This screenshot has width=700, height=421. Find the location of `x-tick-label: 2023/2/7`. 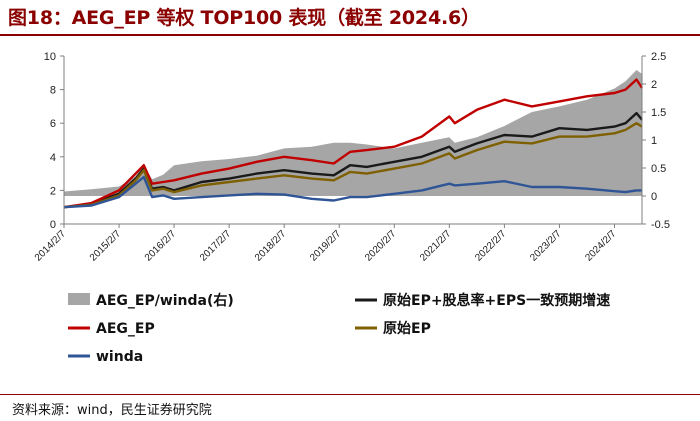

x-tick-label: 2023/2/7 is located at coordinates (546, 246).